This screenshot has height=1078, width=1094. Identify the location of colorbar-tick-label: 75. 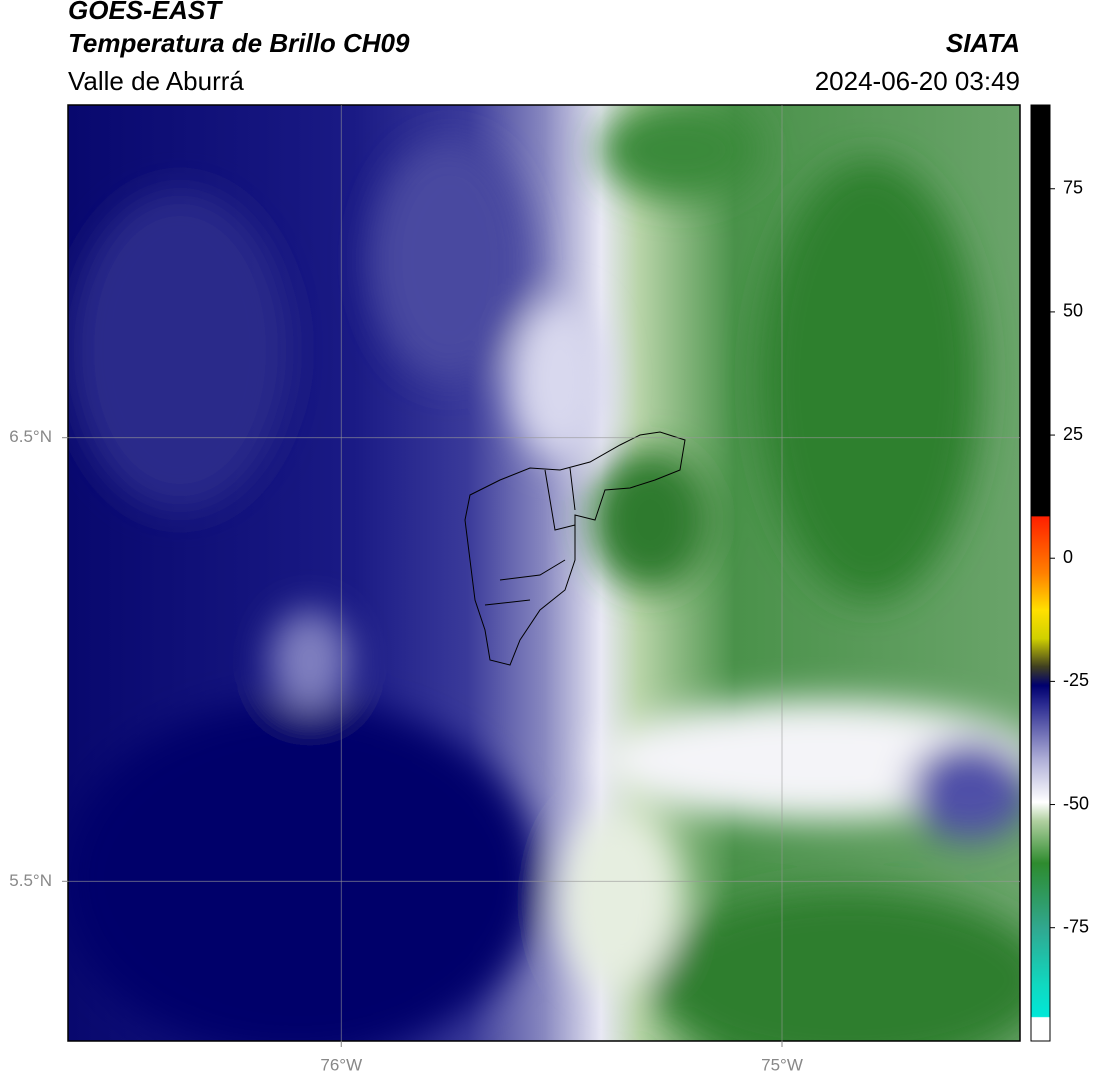
(1073, 187).